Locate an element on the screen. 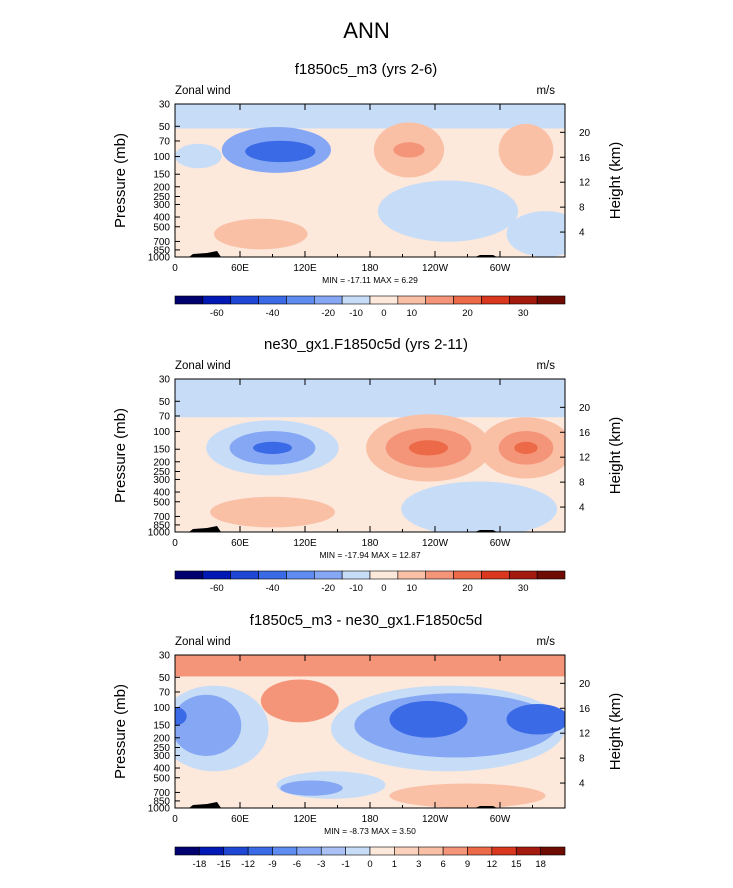 The width and height of the screenshot is (733, 888). panel-2-units-label: m/s is located at coordinates (545, 366).